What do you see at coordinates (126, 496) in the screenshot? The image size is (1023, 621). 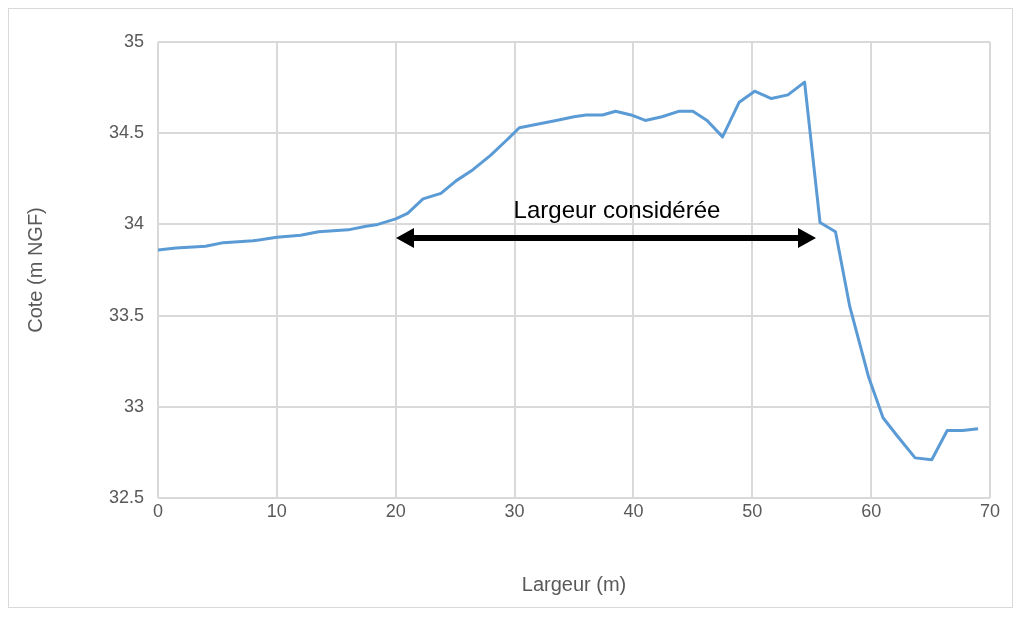 I see `y-tick-label: 32.5` at bounding box center [126, 496].